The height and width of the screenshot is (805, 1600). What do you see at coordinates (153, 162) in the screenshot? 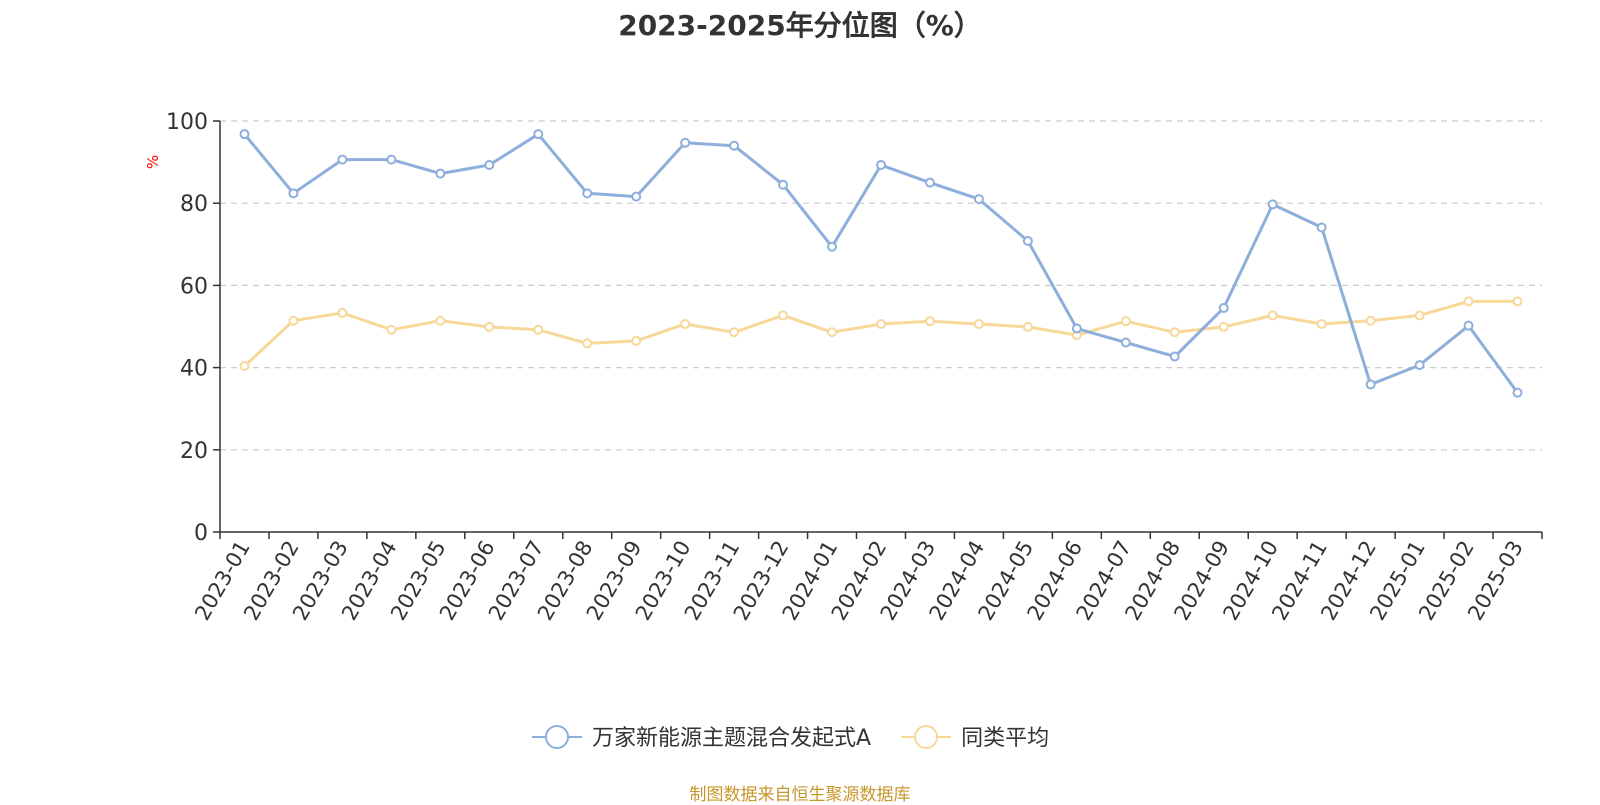
I see `y-axis-label: %` at bounding box center [153, 162].